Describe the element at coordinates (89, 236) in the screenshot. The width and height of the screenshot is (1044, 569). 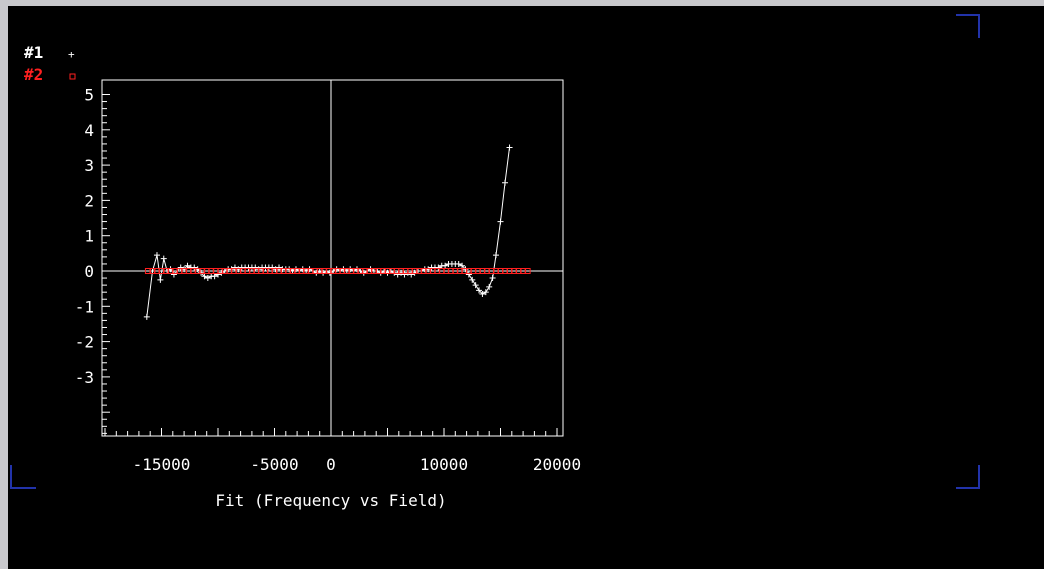
I see `y-tick-label: 1` at that location.